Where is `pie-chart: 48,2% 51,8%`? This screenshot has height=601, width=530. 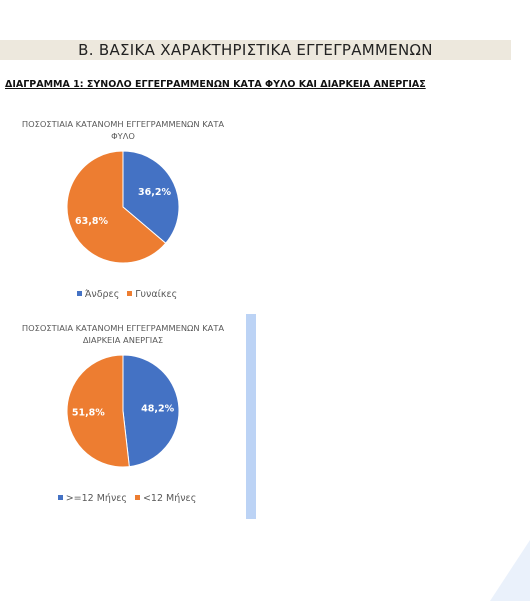
pie-chart: 48,2% 51,8% is located at coordinates (123, 411).